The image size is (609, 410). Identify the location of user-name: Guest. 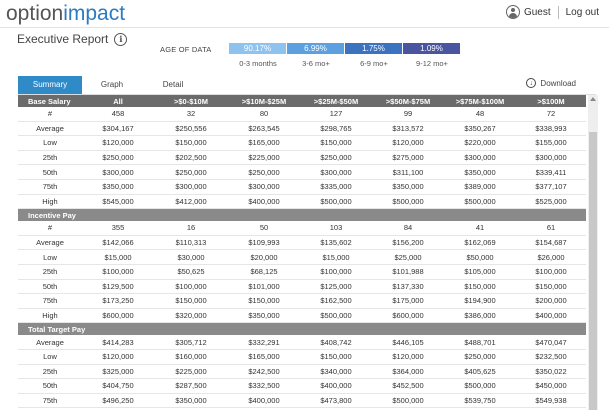
(537, 12).